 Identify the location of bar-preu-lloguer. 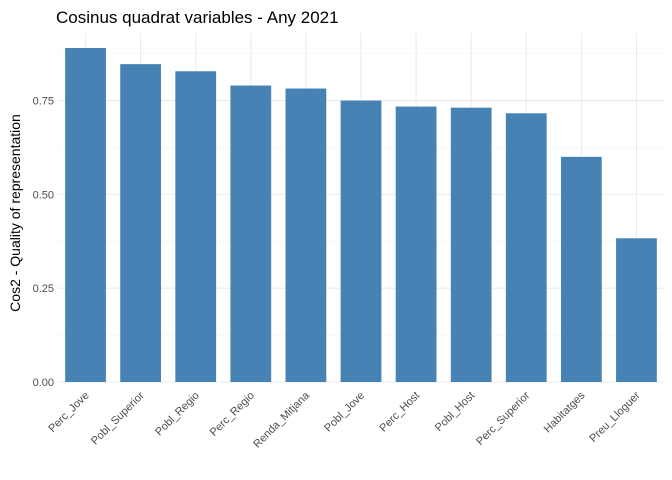
(636, 310).